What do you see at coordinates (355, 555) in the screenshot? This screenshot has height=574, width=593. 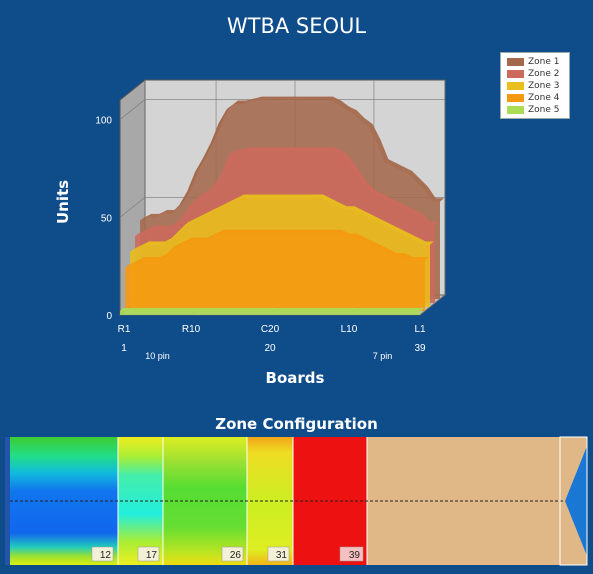 I see `zone-5-boundary: 39` at bounding box center [355, 555].